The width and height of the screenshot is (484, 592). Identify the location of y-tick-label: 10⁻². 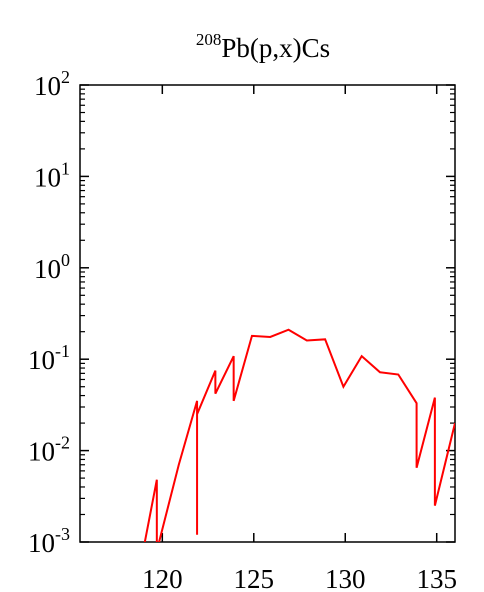
(49, 450).